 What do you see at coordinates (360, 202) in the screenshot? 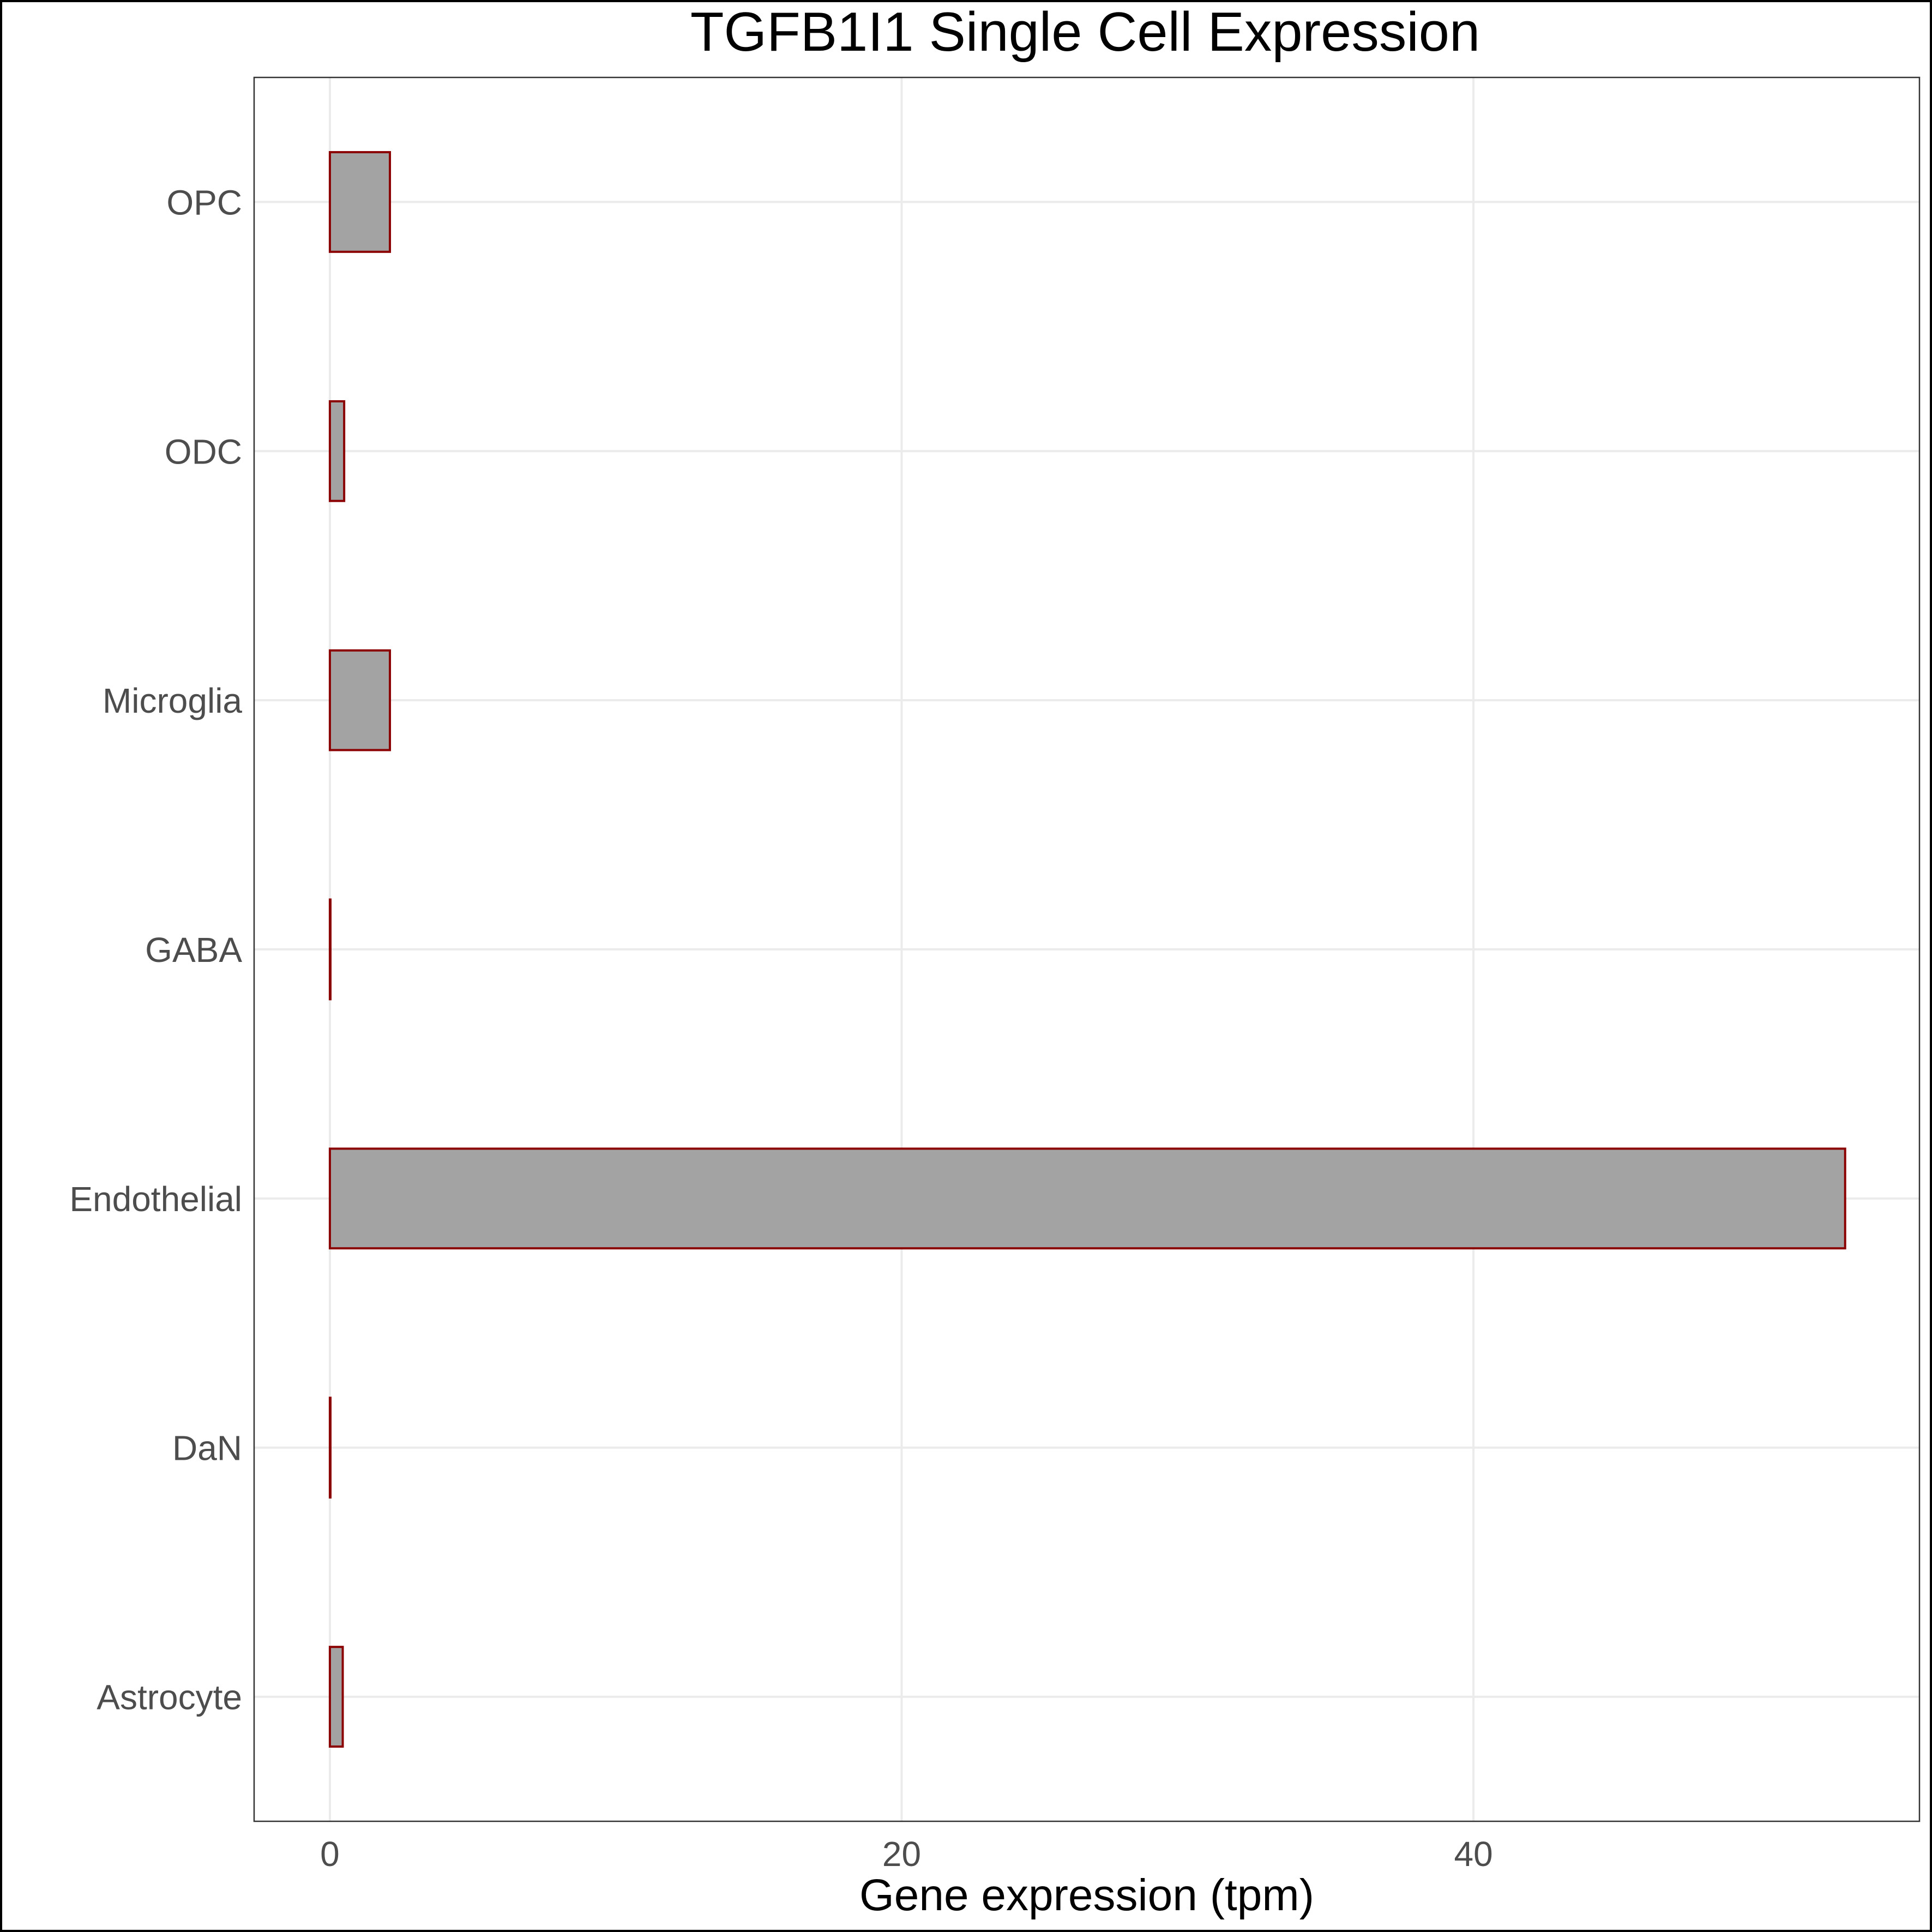
I see `bar-opc` at bounding box center [360, 202].